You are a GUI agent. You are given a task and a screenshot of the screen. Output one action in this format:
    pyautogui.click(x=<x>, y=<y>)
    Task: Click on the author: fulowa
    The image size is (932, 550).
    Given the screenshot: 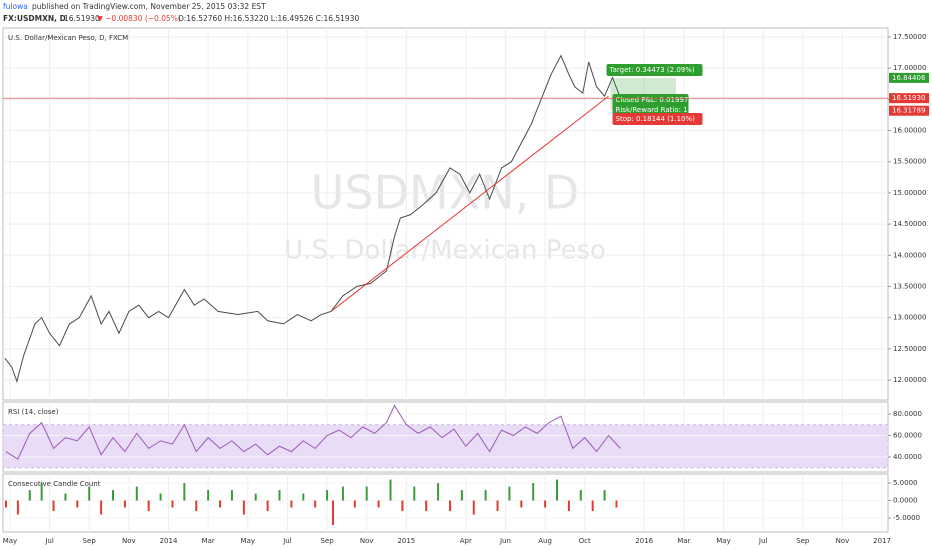 What is the action you would take?
    pyautogui.click(x=15, y=6)
    